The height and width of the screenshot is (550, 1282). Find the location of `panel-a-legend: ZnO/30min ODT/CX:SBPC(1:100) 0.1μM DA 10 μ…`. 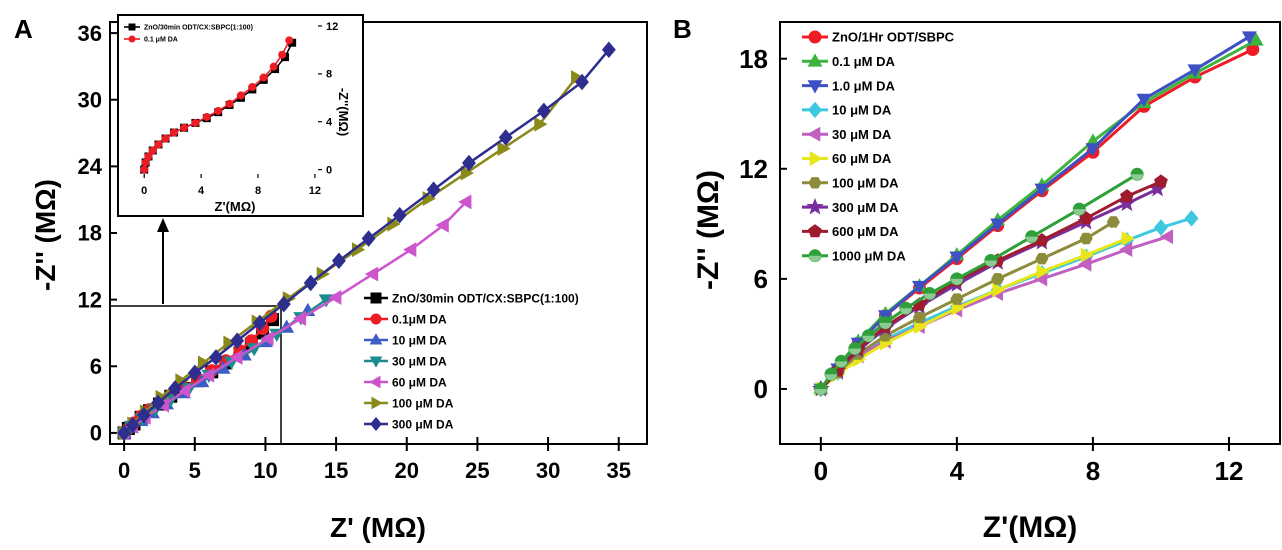

panel-a-legend: ZnO/30min ODT/CX:SBPC(1:100) 0.1μM DA 10 μ… is located at coordinates (471, 361).